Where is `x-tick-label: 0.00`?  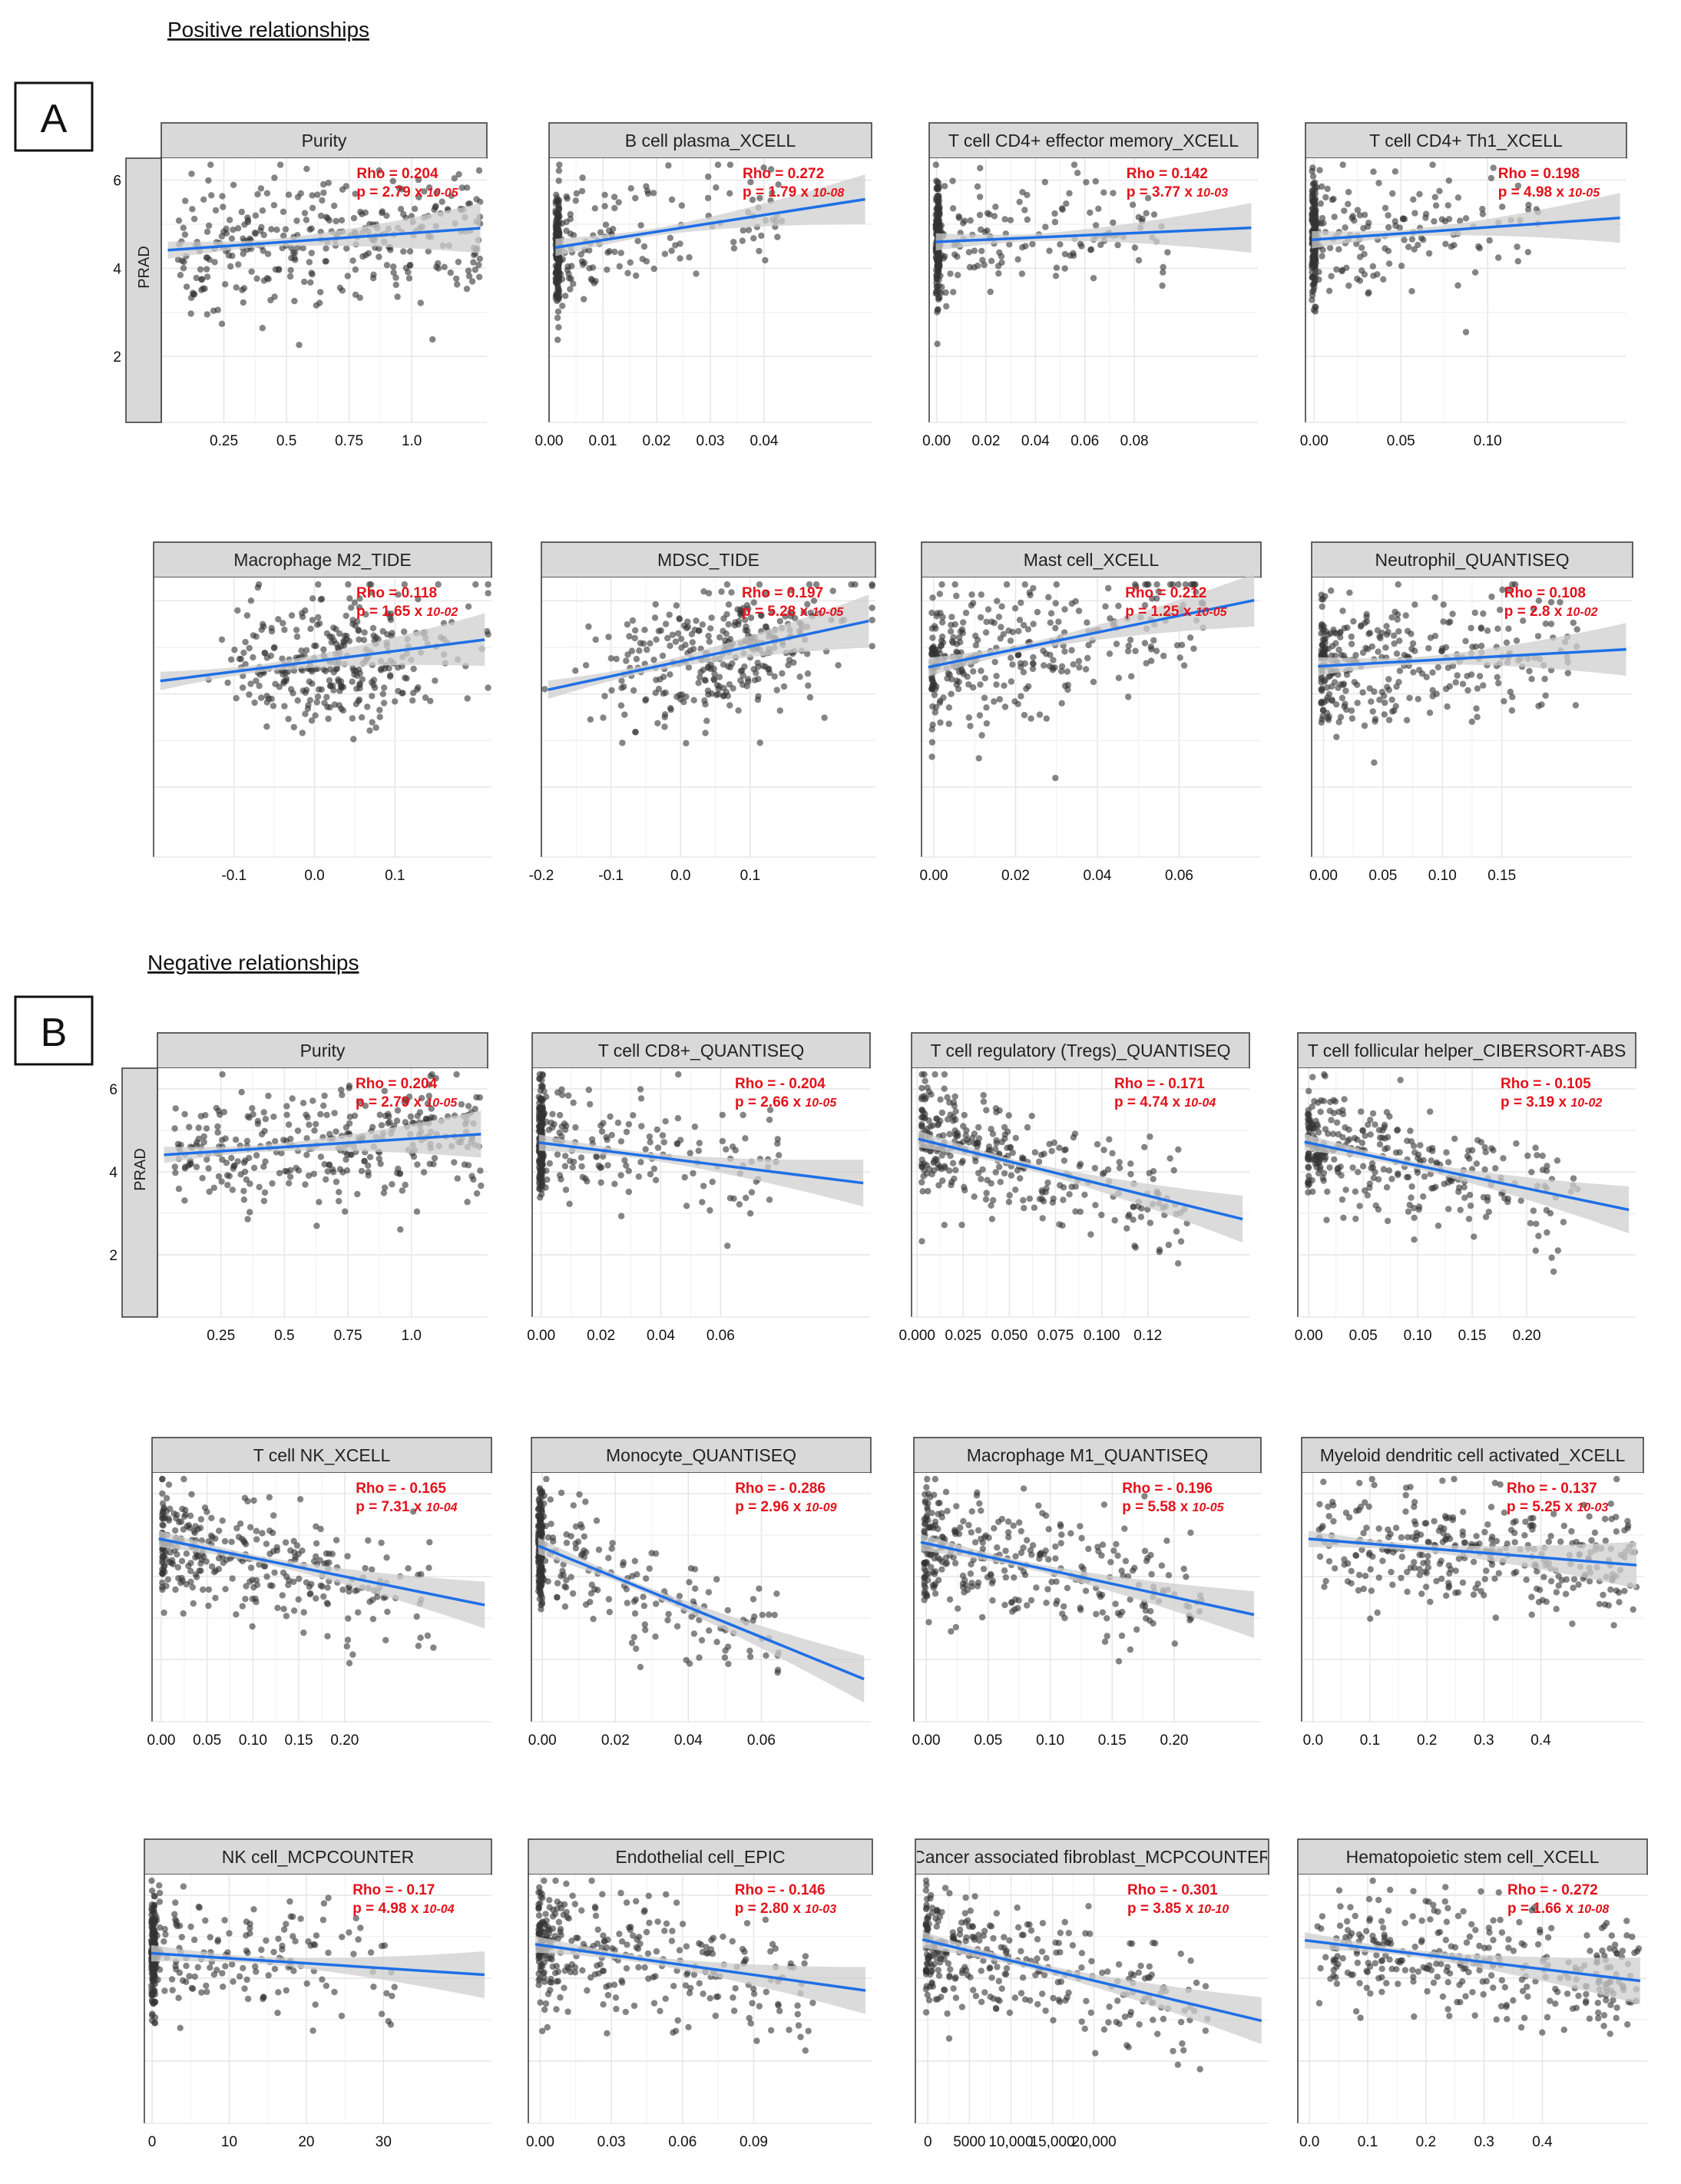 x-tick-label: 0.00 is located at coordinates (543, 1740).